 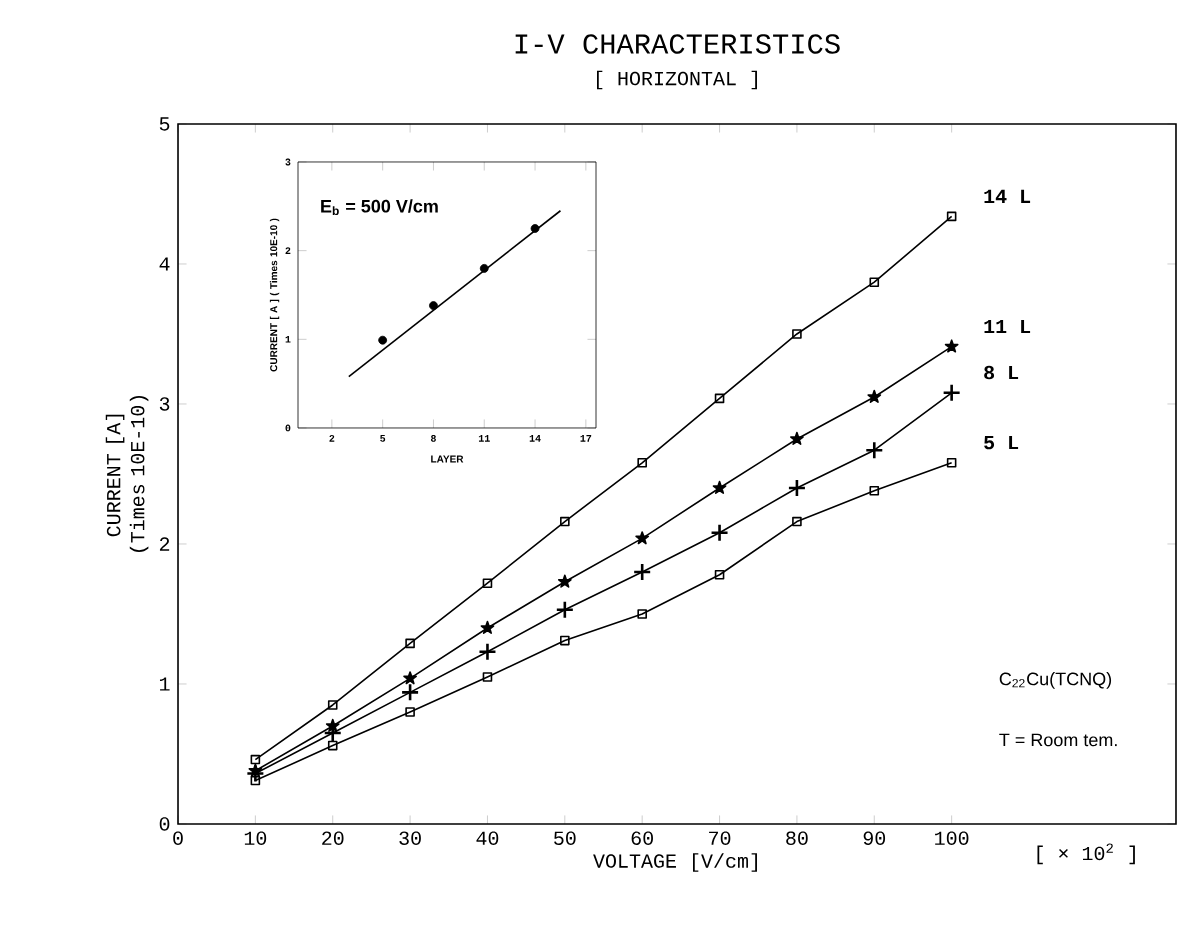 What do you see at coordinates (952, 838) in the screenshot?
I see `x-tick-label: 100` at bounding box center [952, 838].